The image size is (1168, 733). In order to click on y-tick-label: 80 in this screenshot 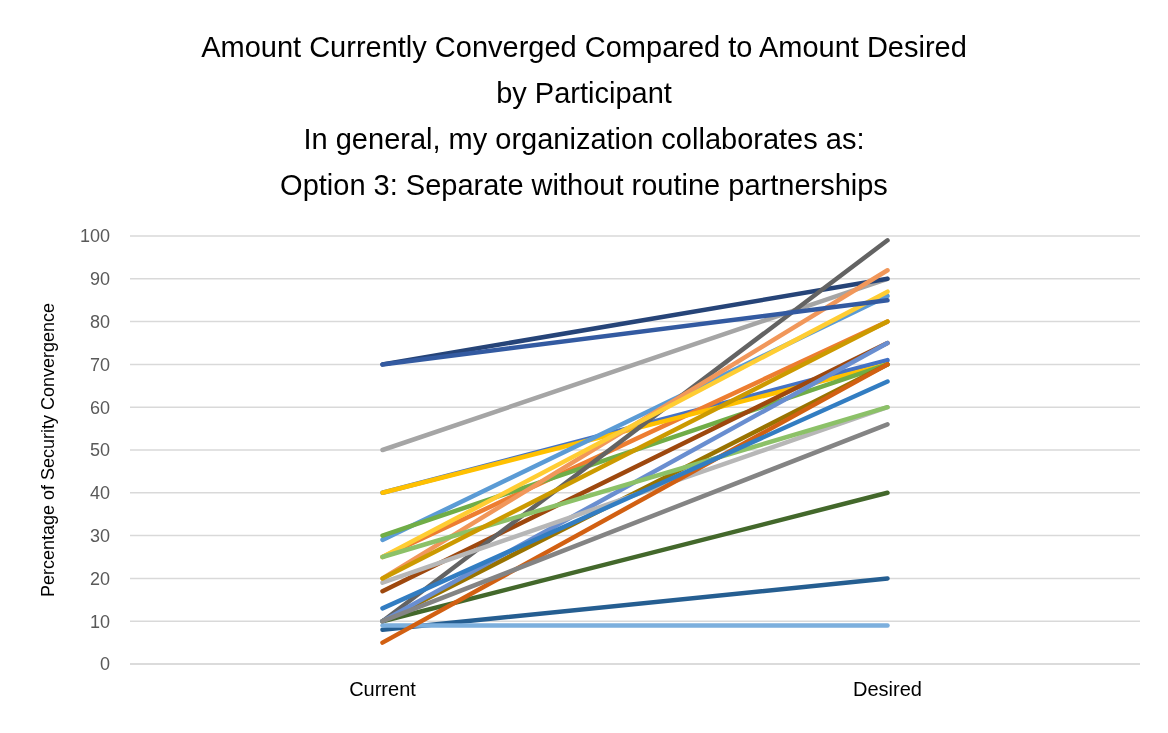, I will do `click(99, 321)`.